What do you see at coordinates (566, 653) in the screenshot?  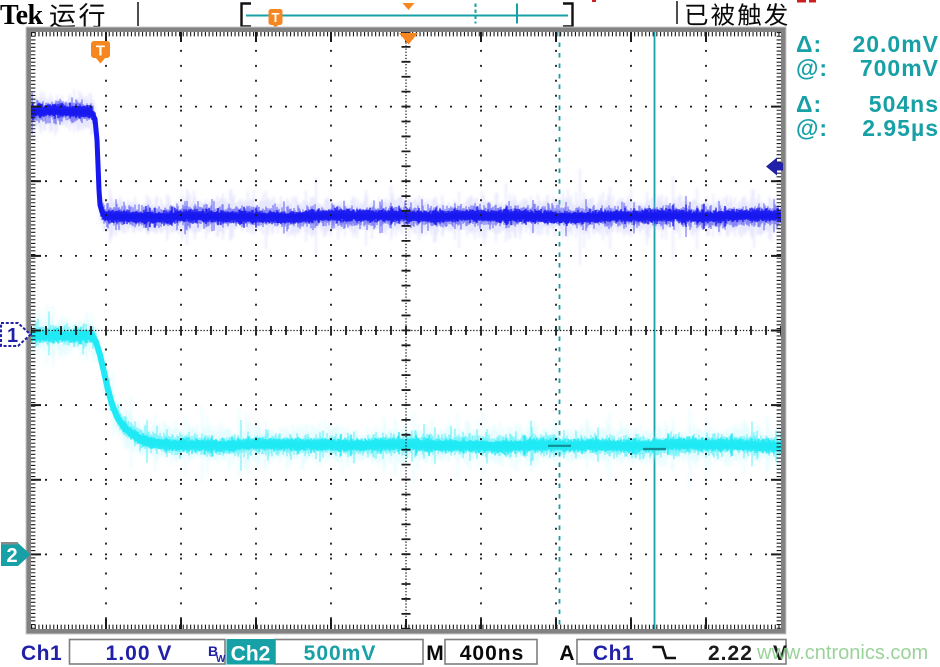 I see `svg-text: A` at bounding box center [566, 653].